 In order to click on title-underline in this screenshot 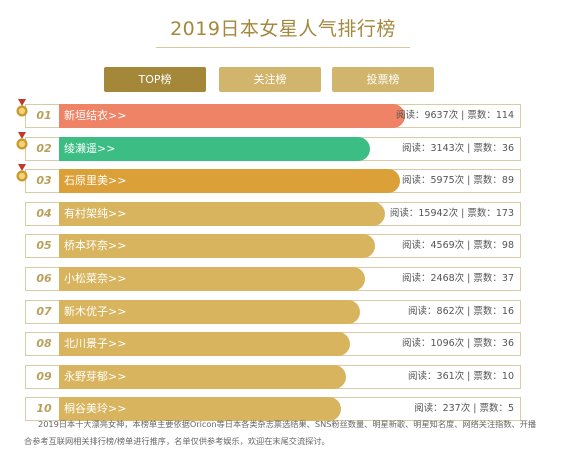, I will do `click(283, 47)`.